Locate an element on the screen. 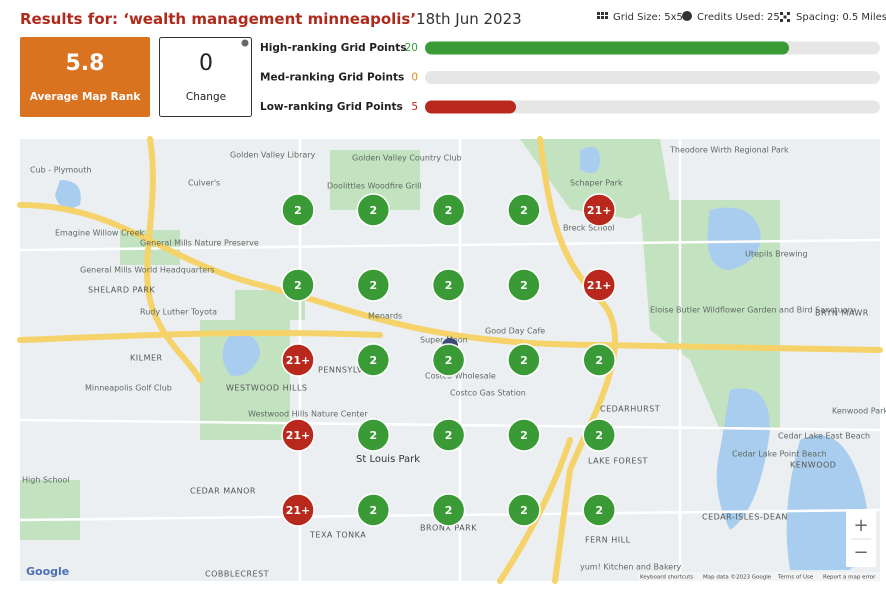 This screenshot has height=595, width=886. map-label: yum! Kitchen and Bakery is located at coordinates (631, 567).